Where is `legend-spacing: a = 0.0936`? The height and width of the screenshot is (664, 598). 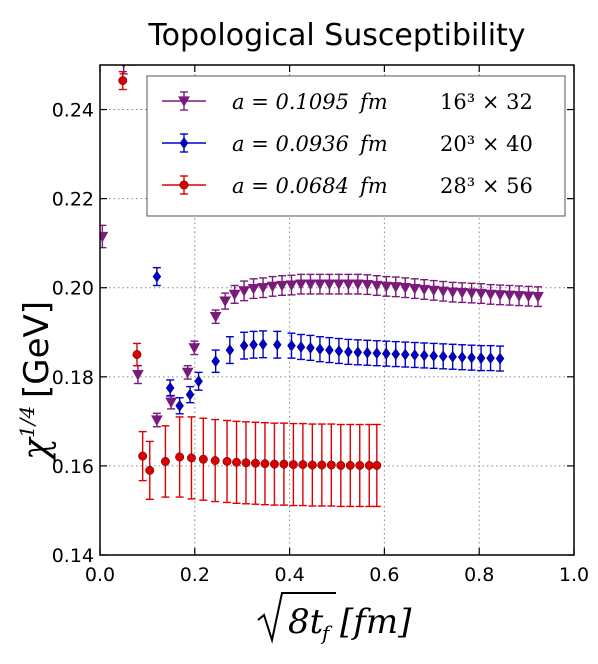 legend-spacing: a = 0.0936 is located at coordinates (290, 144).